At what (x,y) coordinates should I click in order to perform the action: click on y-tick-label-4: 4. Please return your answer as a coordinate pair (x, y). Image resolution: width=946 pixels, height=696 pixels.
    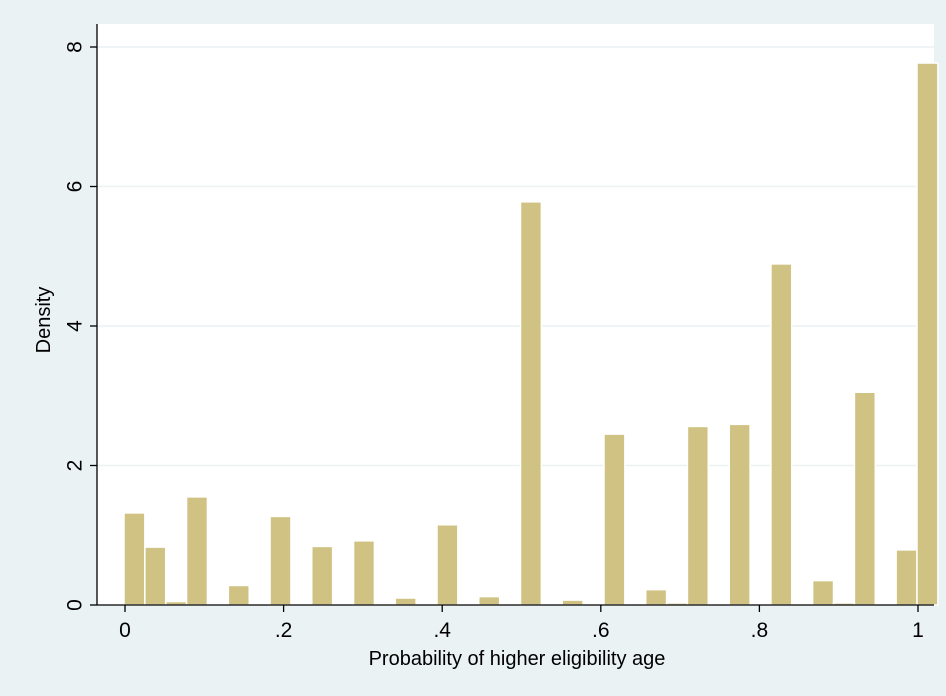
    Looking at the image, I should click on (75, 326).